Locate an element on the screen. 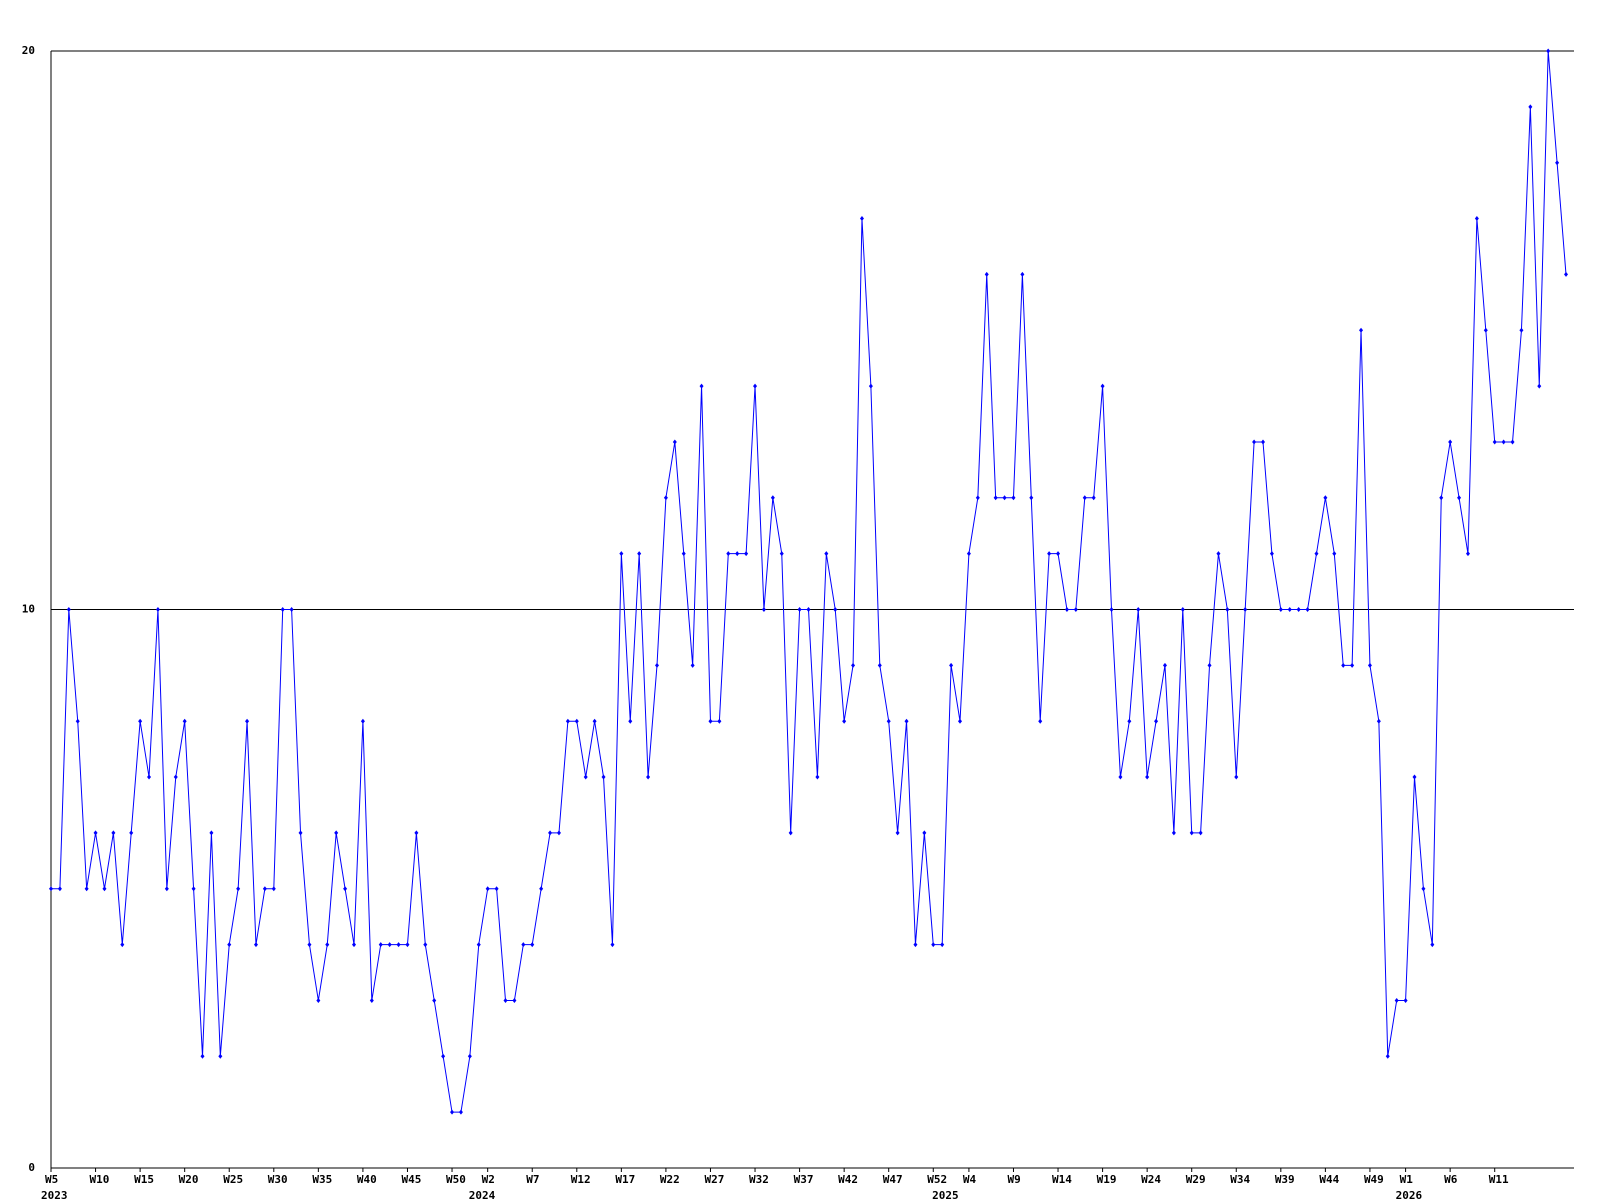  x-year-label: 2024 is located at coordinates (482, 1194).